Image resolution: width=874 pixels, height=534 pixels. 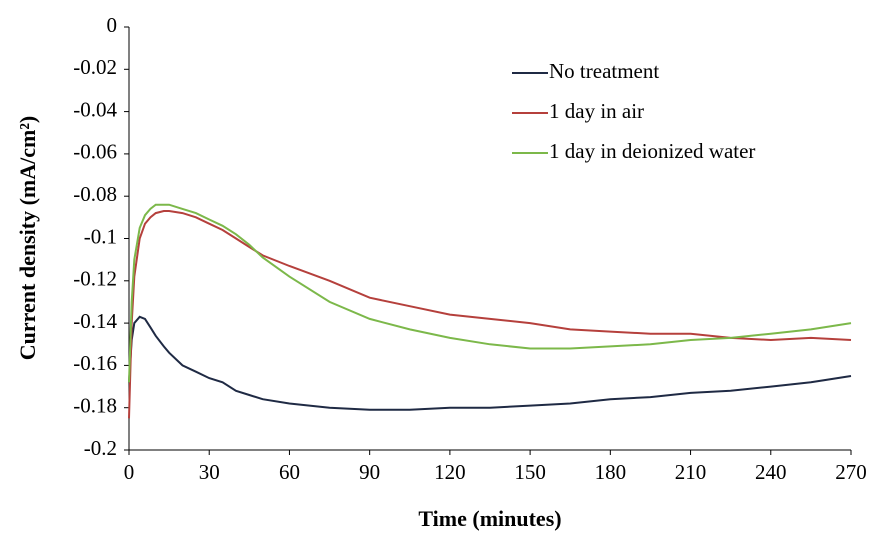 I want to click on y-tick-label: -0.12, so click(x=95, y=279).